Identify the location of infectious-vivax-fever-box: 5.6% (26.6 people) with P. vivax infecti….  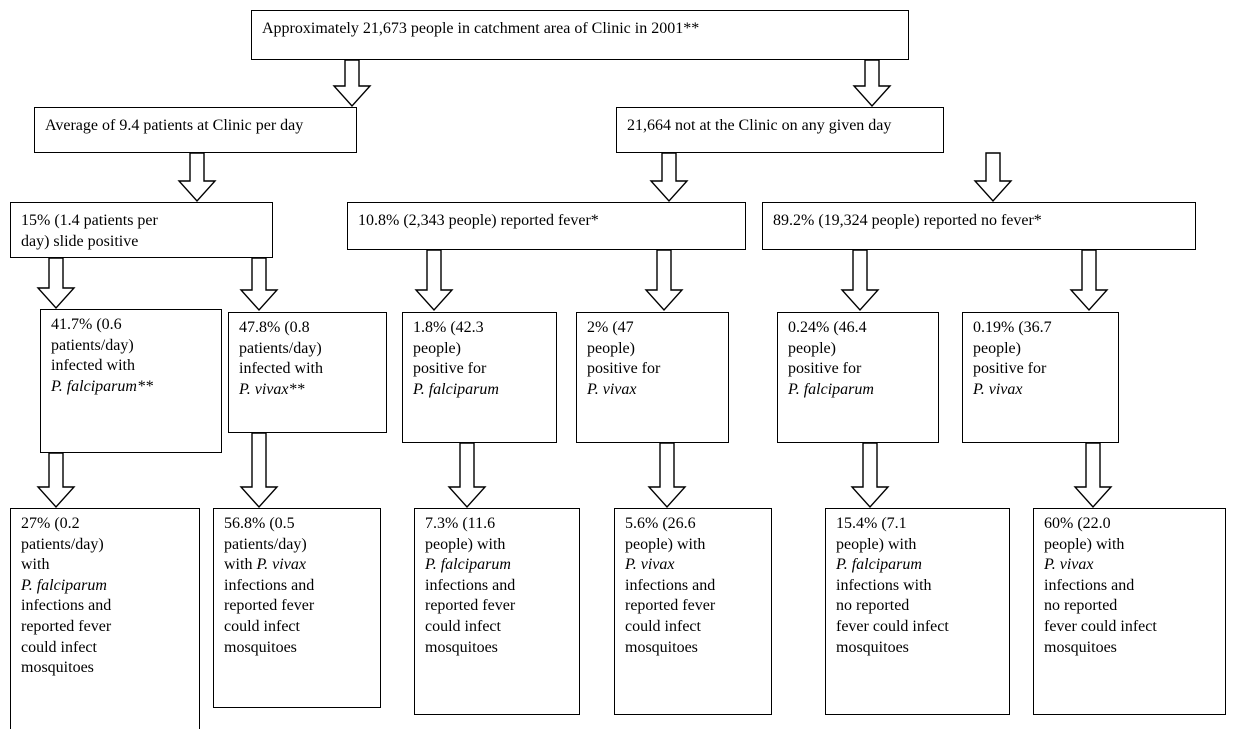
(693, 611).